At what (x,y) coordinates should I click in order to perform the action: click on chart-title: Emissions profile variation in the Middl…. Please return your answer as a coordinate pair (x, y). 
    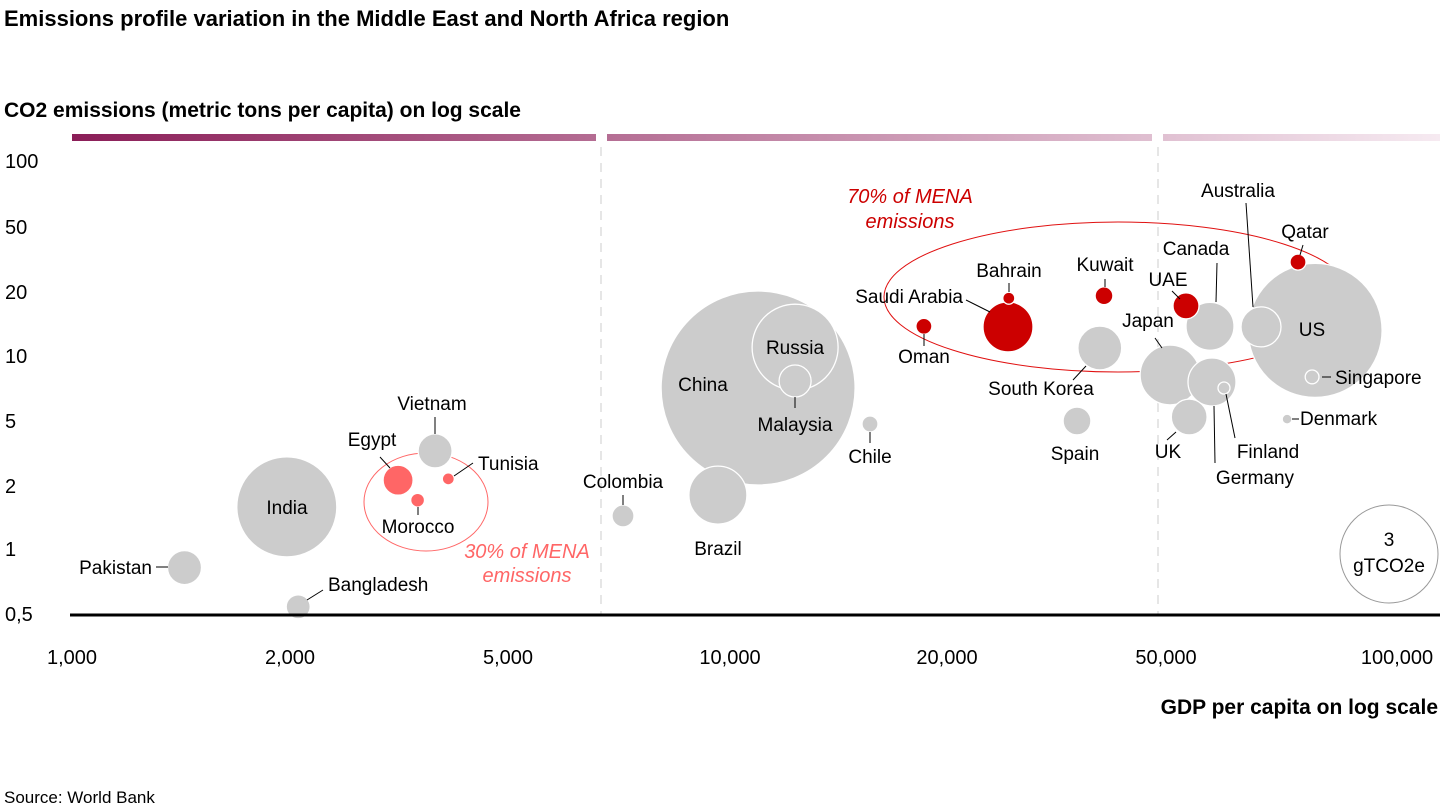
    Looking at the image, I should click on (366, 18).